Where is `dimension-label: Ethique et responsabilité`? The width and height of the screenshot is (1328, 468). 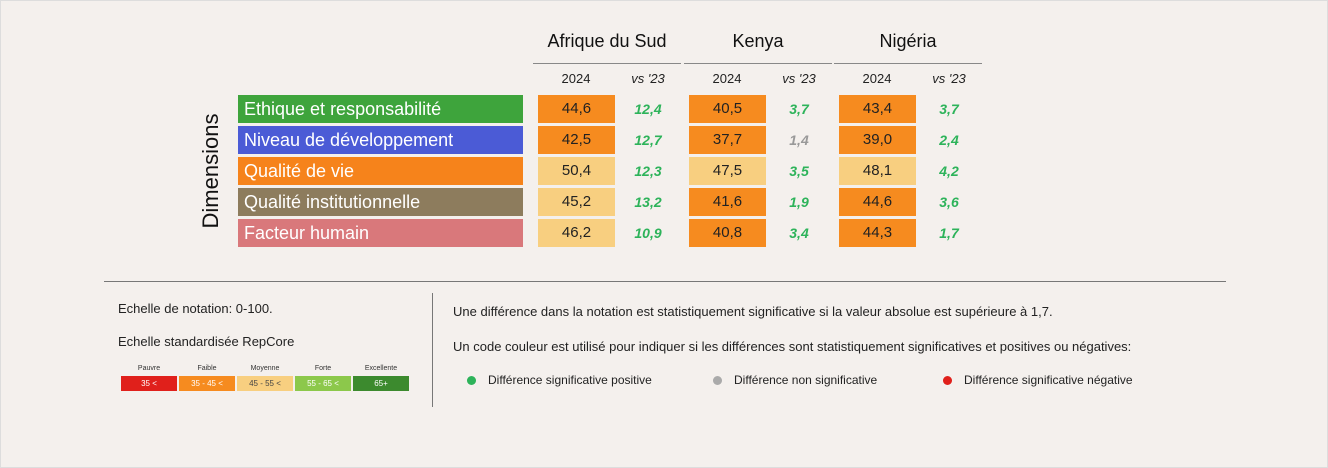
dimension-label: Ethique et responsabilité is located at coordinates (380, 109).